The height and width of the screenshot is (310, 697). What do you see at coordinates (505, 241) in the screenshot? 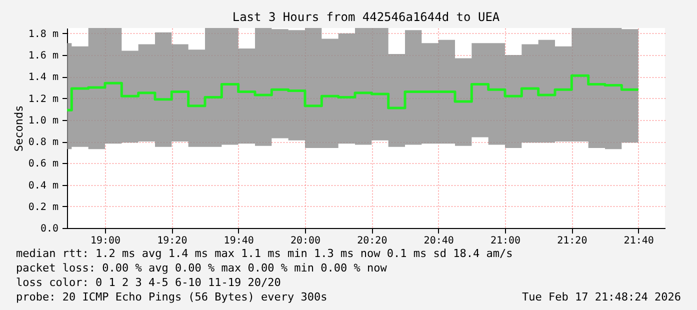
I see `x-tick-label: 21:00` at bounding box center [505, 241].